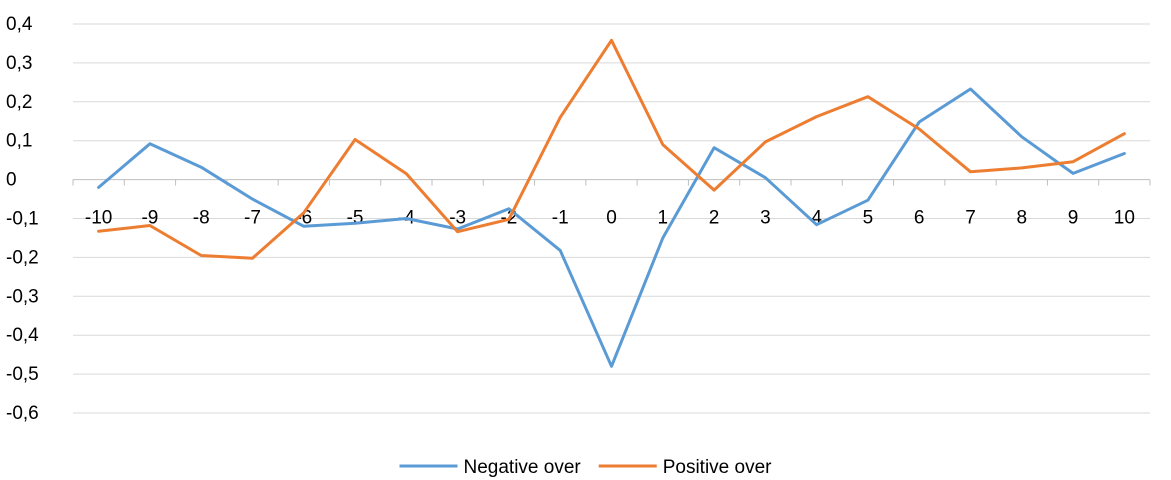 This screenshot has width=1171, height=480. What do you see at coordinates (252, 218) in the screenshot?
I see `x-tick-label: -7` at bounding box center [252, 218].